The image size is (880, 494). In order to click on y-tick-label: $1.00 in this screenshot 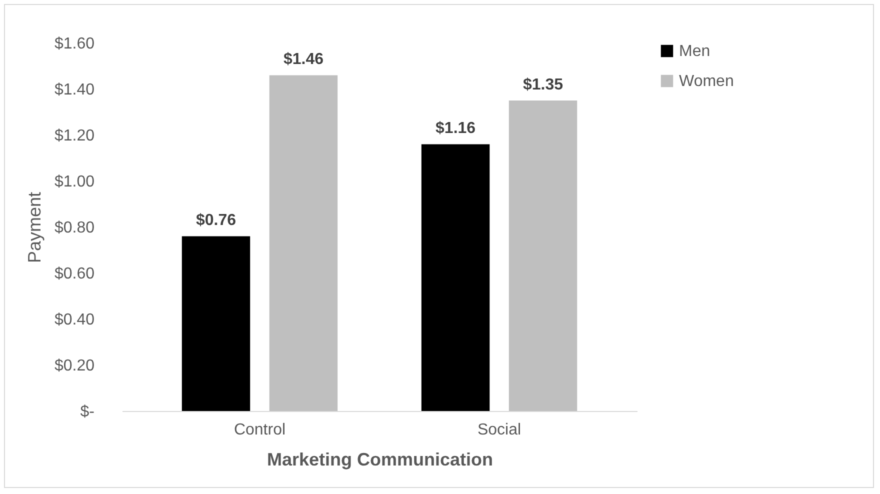, I will do `click(74, 182)`.